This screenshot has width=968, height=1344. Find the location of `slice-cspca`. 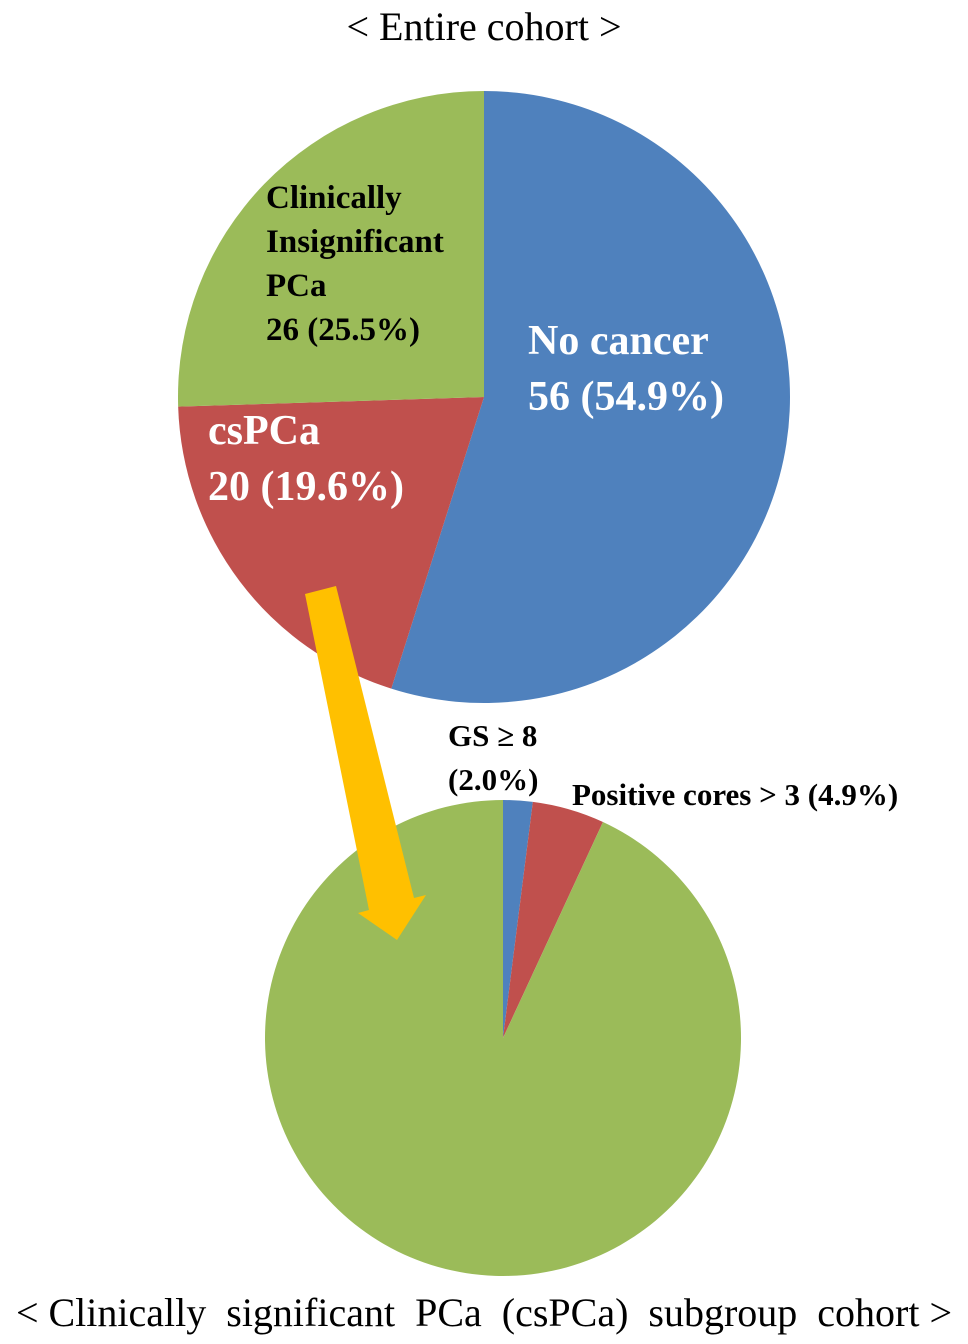

slice-cspca is located at coordinates (331, 543).